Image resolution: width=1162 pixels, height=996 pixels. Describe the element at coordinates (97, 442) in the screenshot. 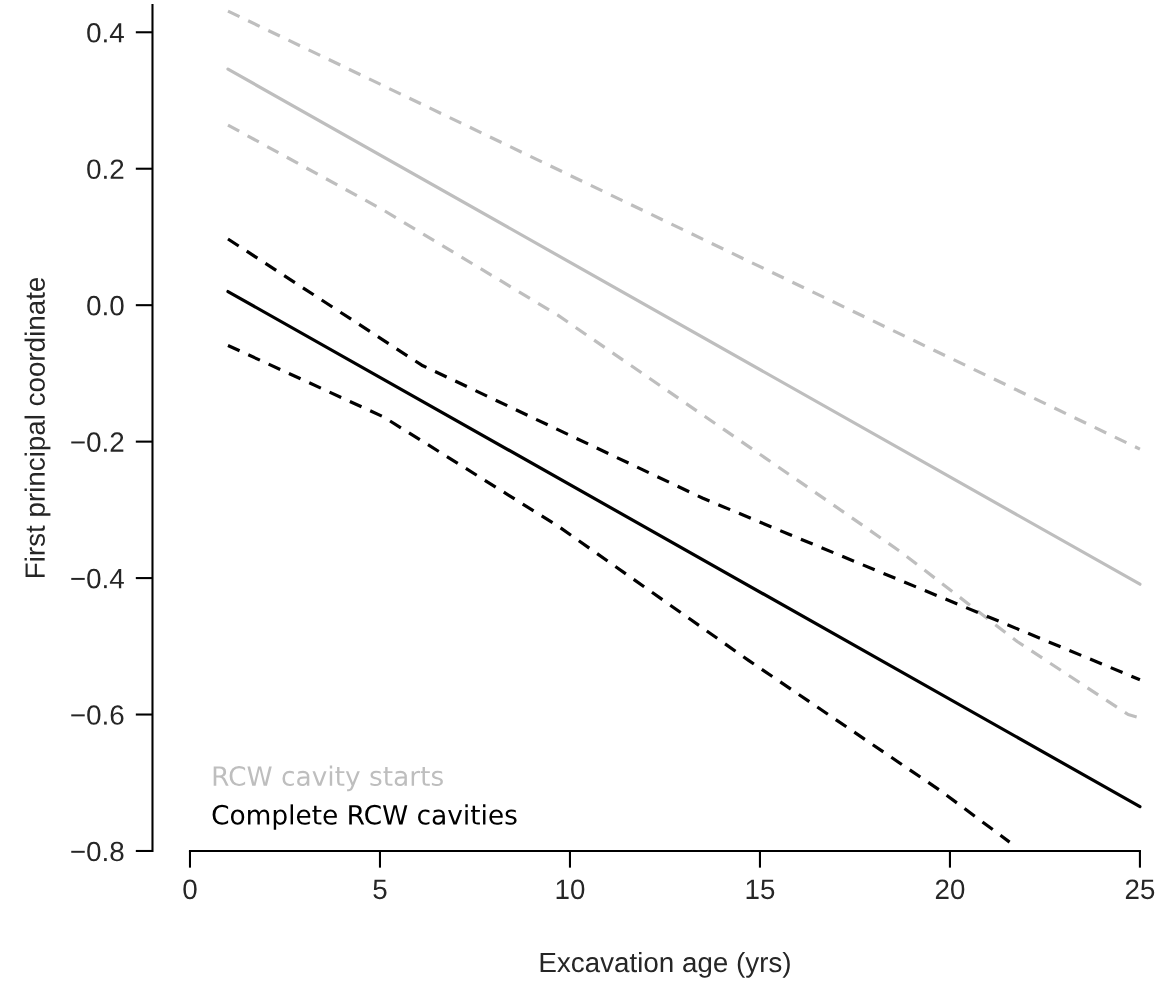

I see `y-tick-label: −0.2` at that location.